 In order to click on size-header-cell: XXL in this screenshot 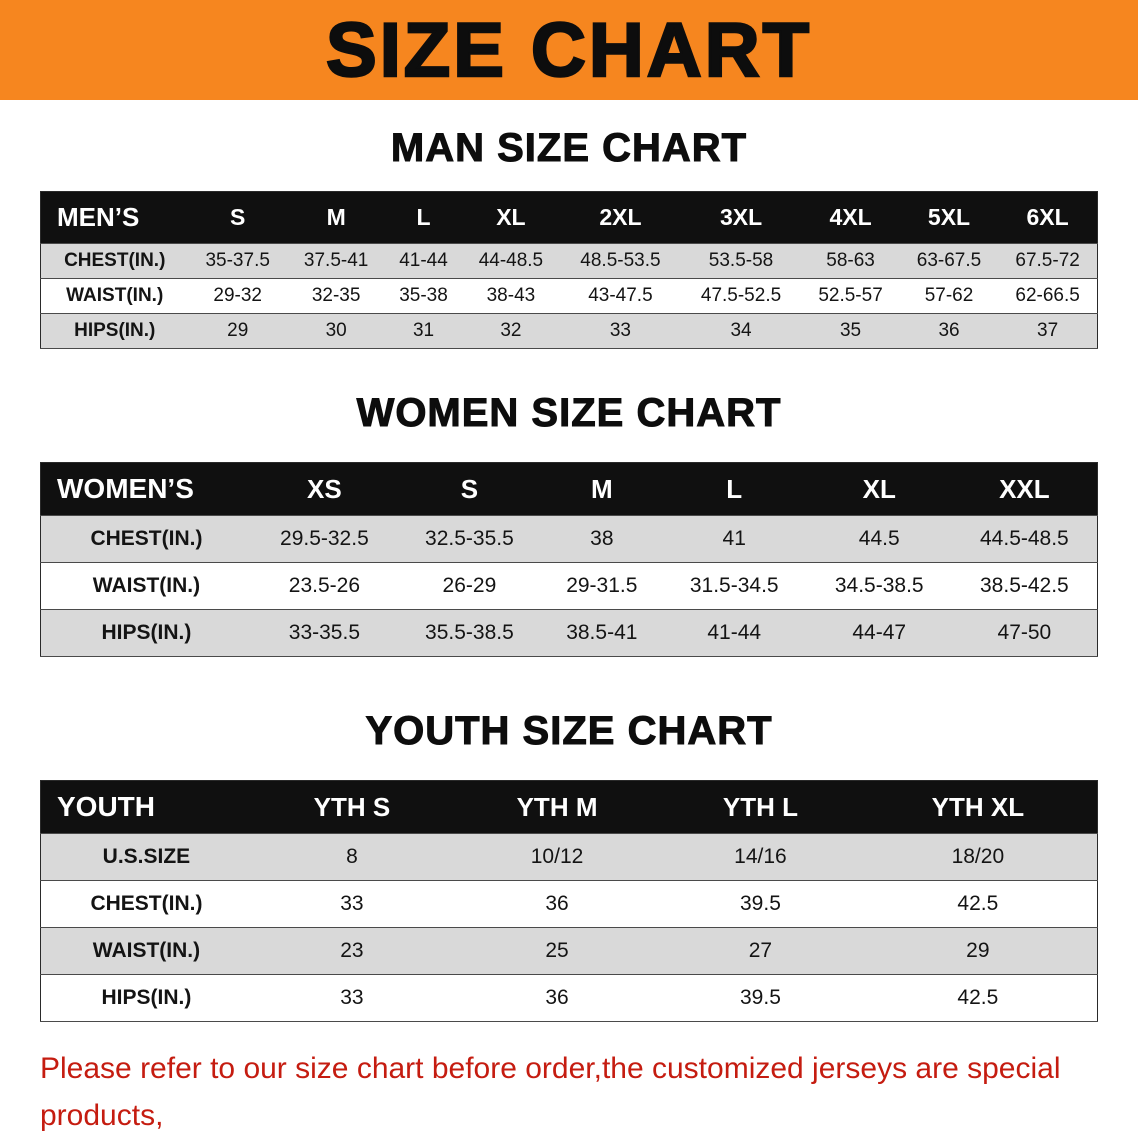, I will do `click(1024, 489)`.